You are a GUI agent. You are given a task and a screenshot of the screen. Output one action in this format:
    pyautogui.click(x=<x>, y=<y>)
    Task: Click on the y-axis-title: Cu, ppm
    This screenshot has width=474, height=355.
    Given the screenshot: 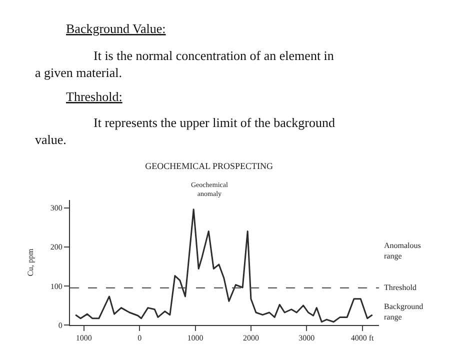 What is the action you would take?
    pyautogui.click(x=31, y=262)
    